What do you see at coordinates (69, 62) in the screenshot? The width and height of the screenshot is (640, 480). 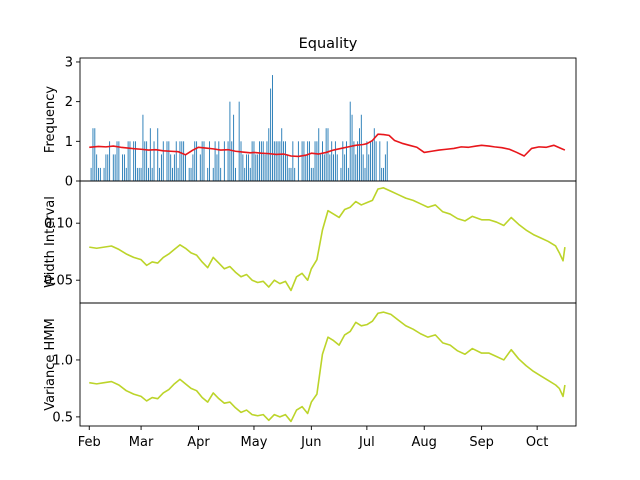 I see `y-tick-label: 3` at bounding box center [69, 62].